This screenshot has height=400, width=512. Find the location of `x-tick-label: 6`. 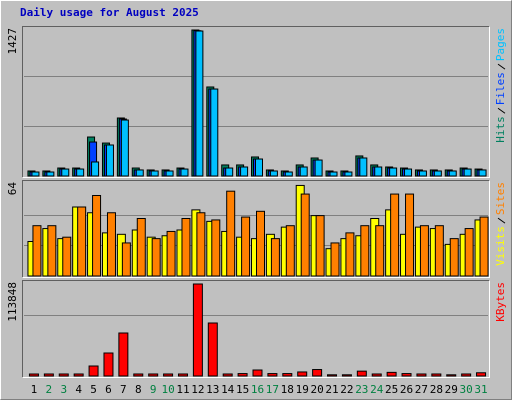

x-tick-label: 6 is located at coordinates (108, 389).